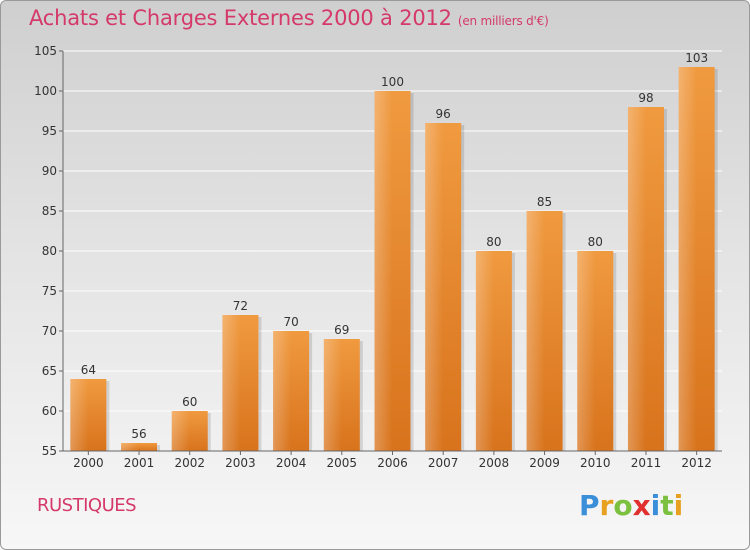 The image size is (750, 550). Describe the element at coordinates (49, 171) in the screenshot. I see `y-tick-label: 90` at that location.